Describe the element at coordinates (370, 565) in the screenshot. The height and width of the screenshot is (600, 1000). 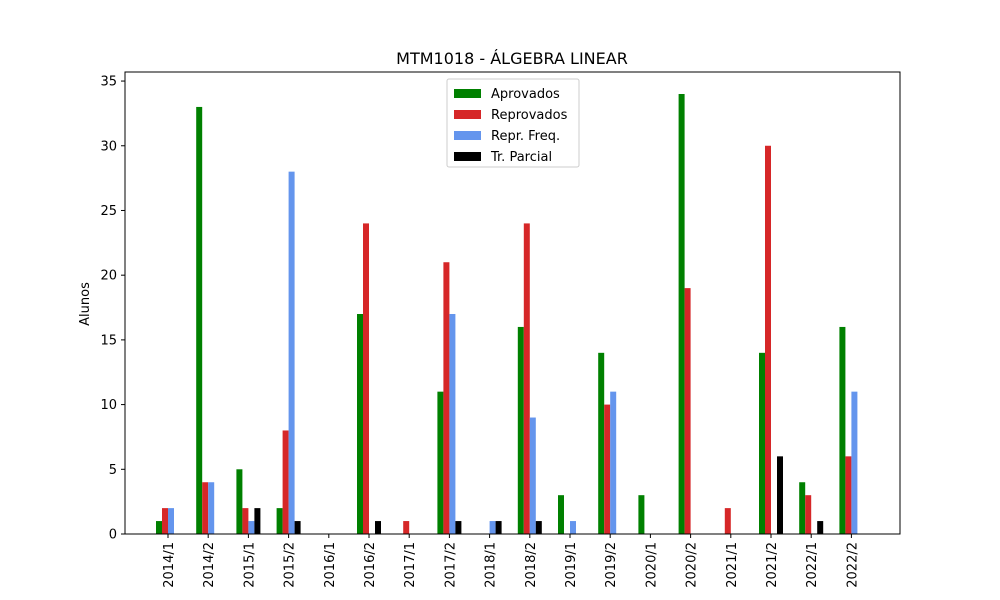
I see `x-tick-label: 2016/2` at that location.